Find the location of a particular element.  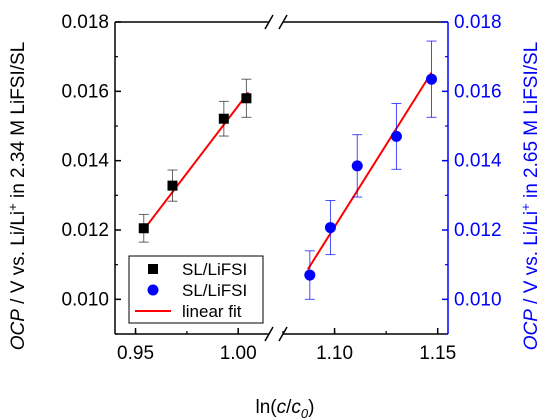

right-y-axis-title-part: + is located at coordinates (525, 207).